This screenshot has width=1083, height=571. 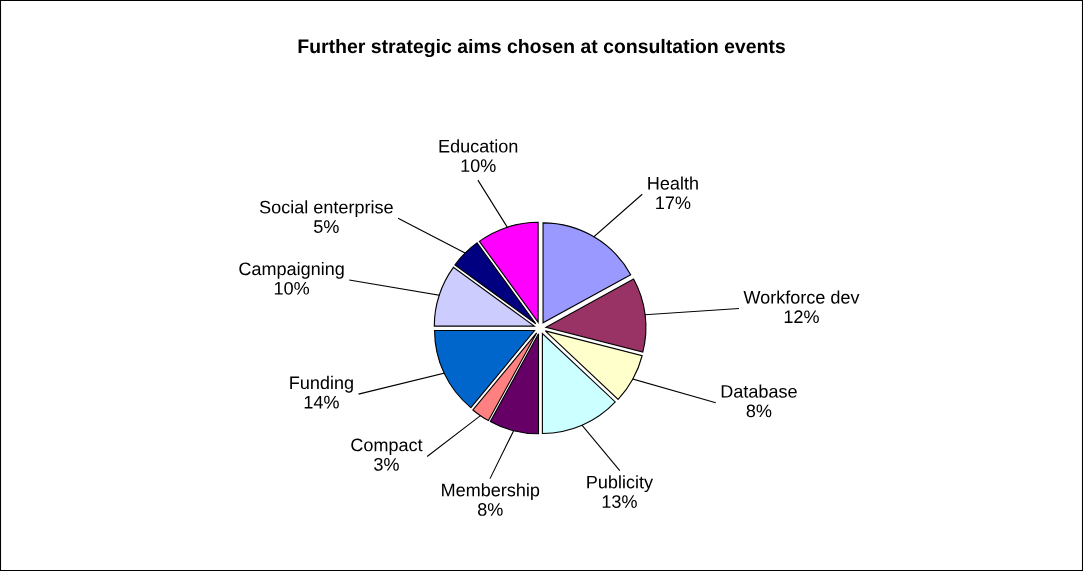 What do you see at coordinates (673, 183) in the screenshot?
I see `slice-label: Health` at bounding box center [673, 183].